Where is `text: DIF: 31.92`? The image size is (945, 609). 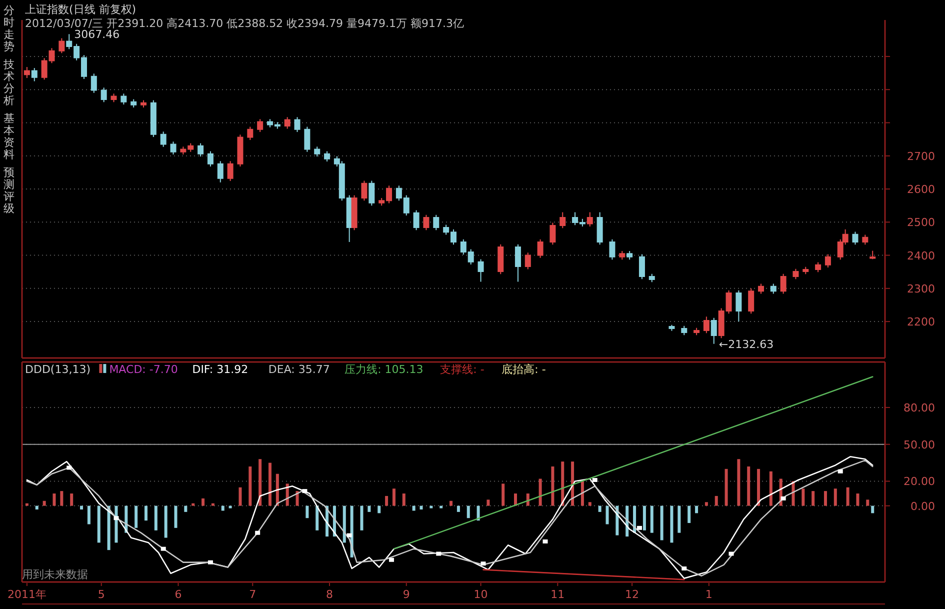 text: DIF: 31.92 is located at coordinates (220, 369).